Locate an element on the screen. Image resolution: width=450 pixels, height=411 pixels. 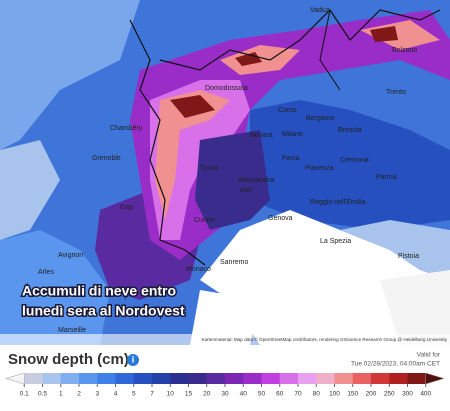
city-label: Marseille is located at coordinates (72, 330).